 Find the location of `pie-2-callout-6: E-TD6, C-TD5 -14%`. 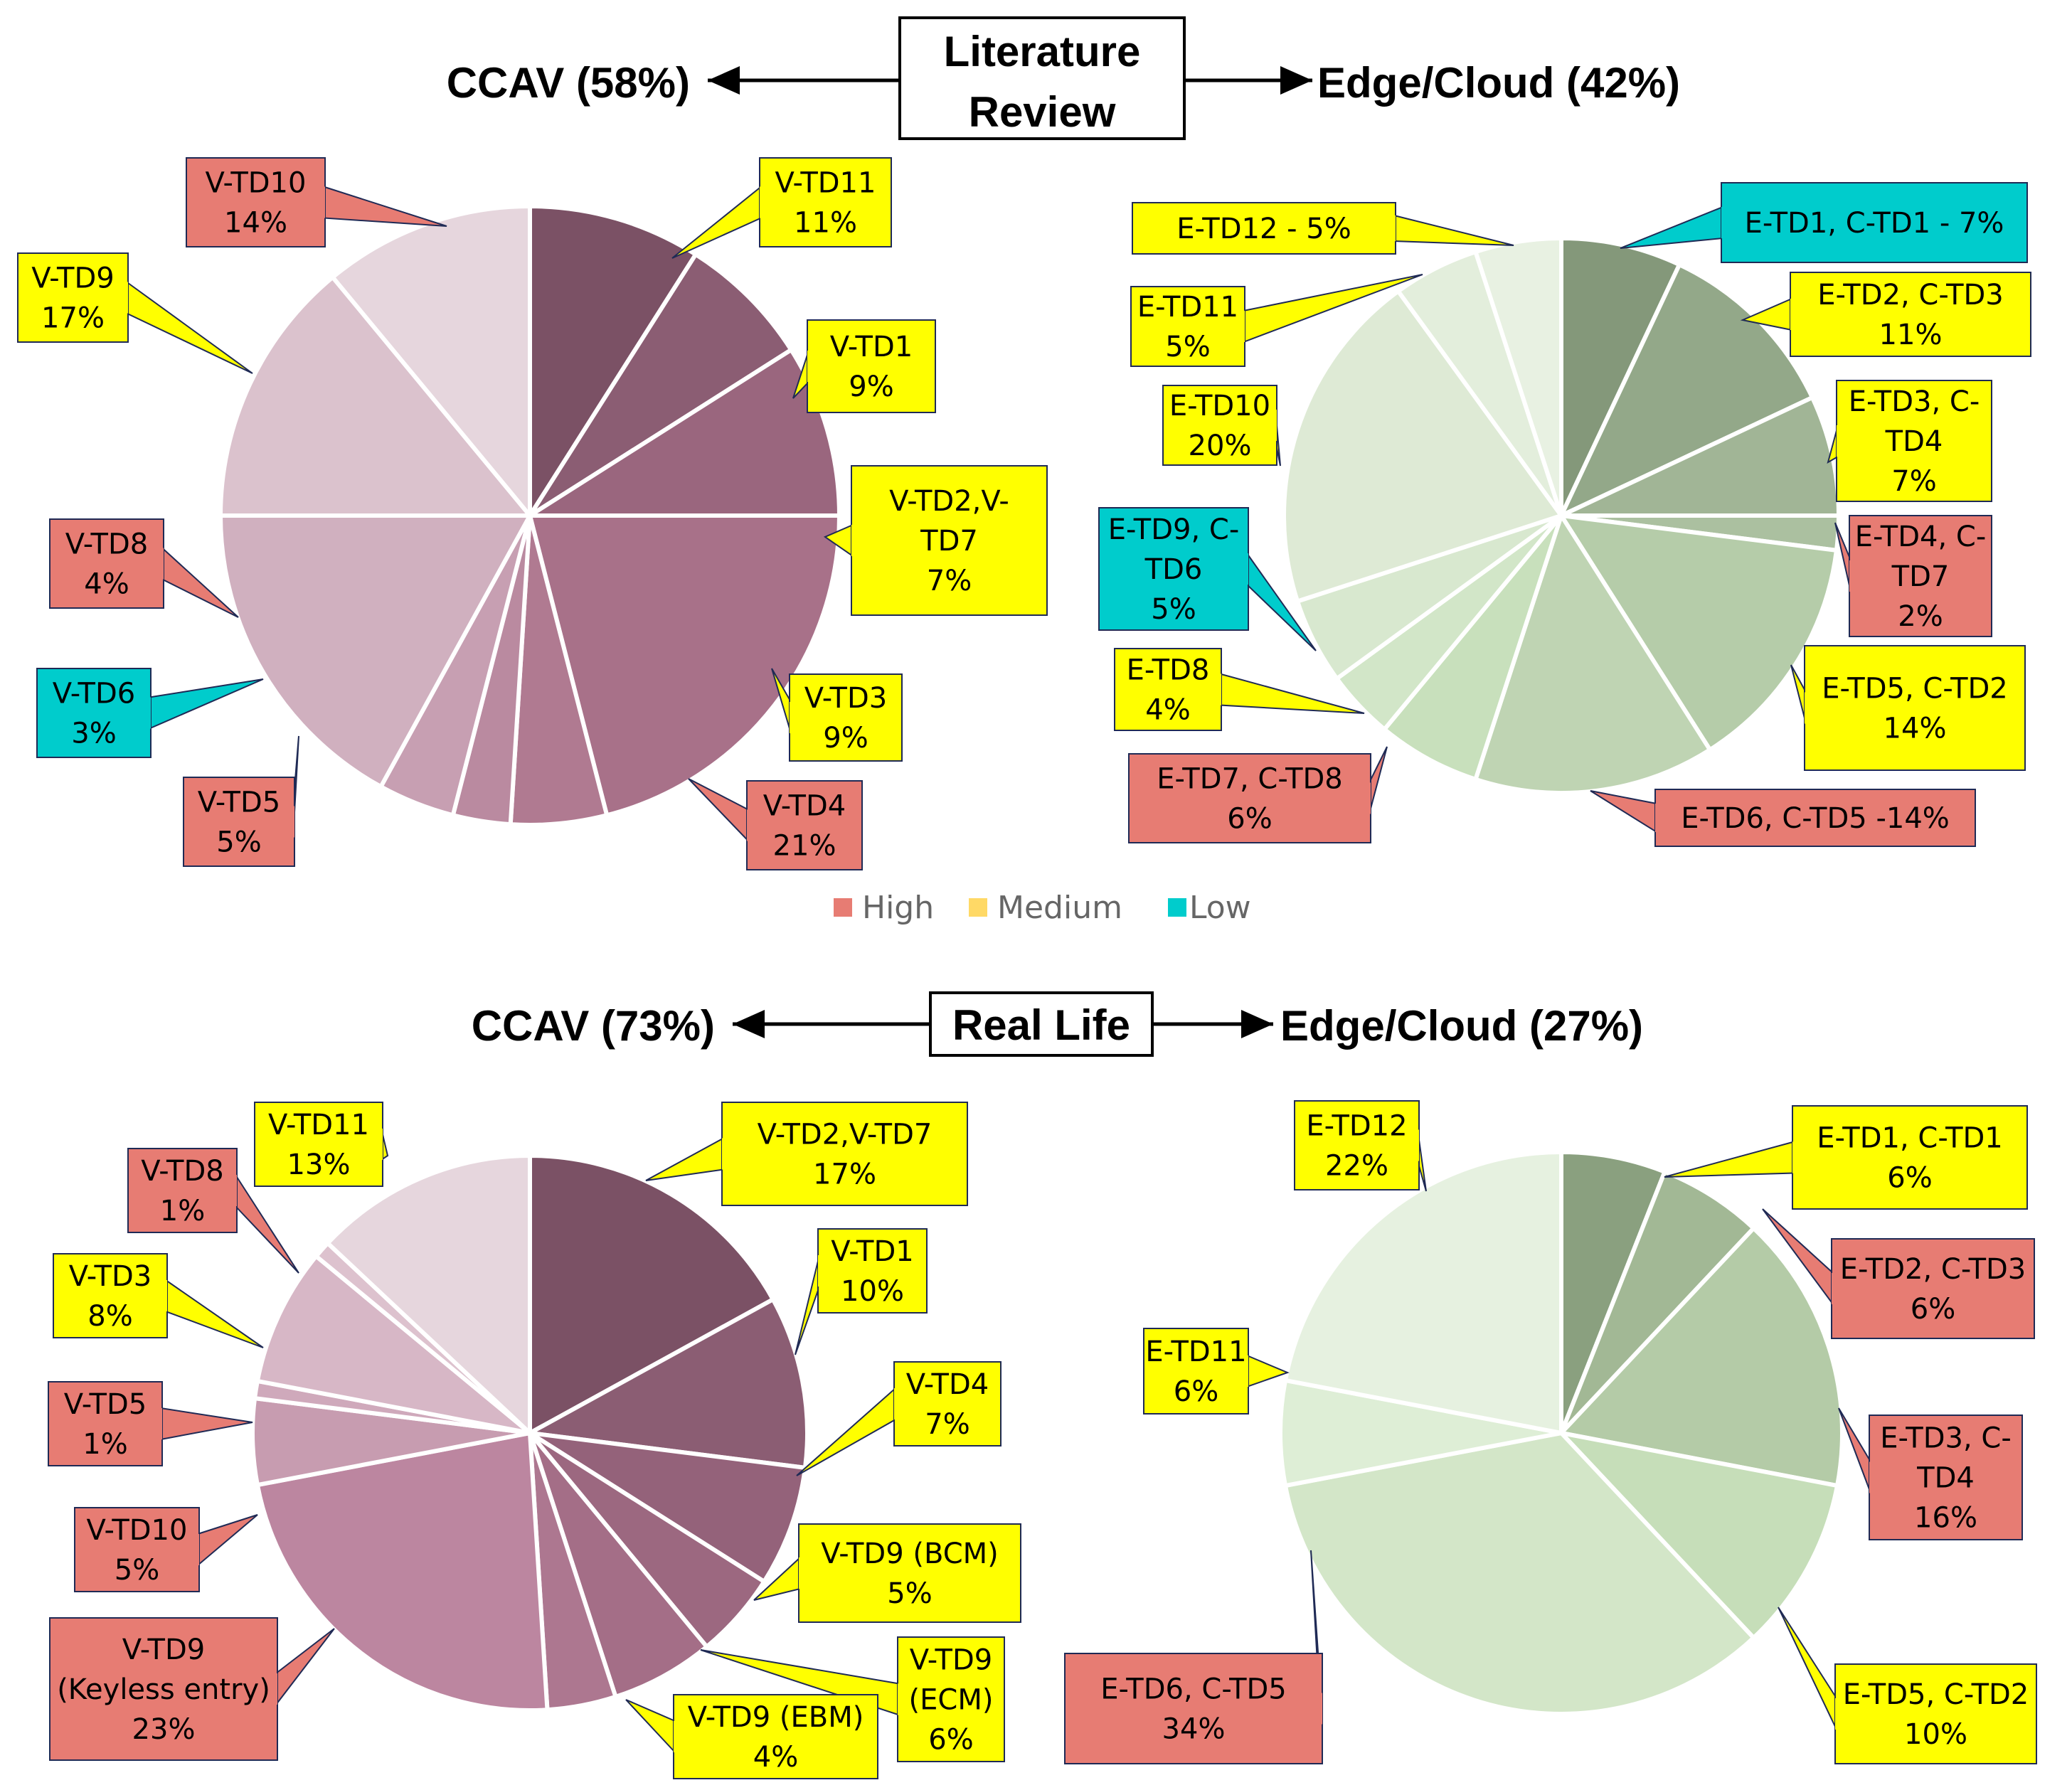

pie-2-callout-6: E-TD6, C-TD5 -14% is located at coordinates (1783, 818).